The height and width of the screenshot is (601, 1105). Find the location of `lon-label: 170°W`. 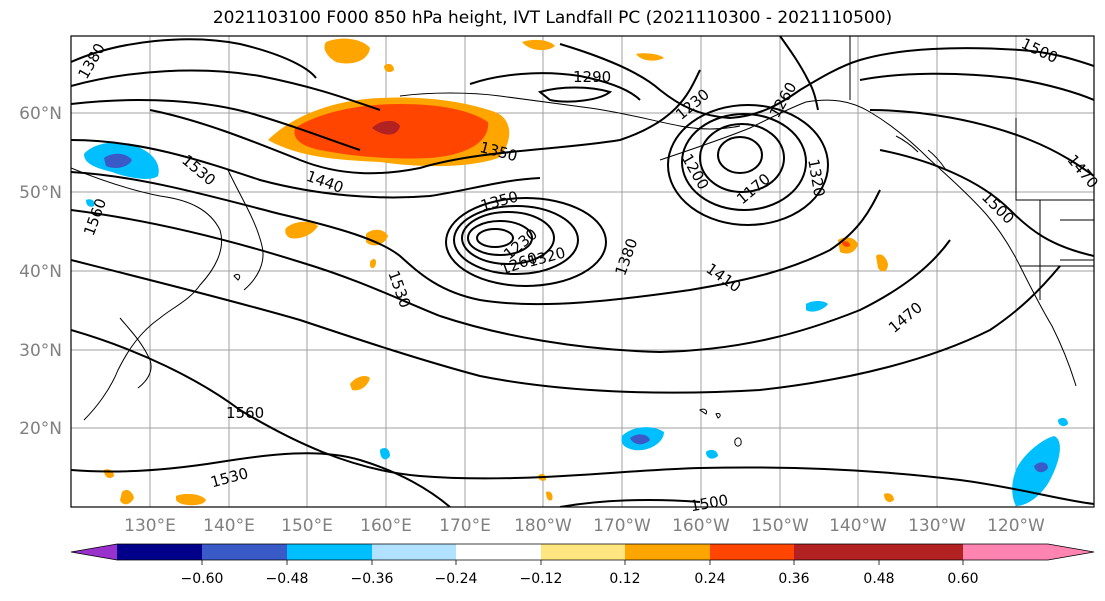

lon-label: 170°W is located at coordinates (622, 526).